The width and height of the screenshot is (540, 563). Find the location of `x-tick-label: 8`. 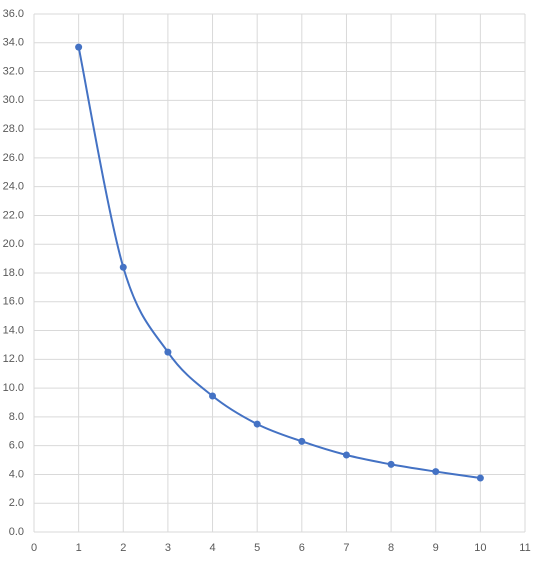

x-tick-label: 8 is located at coordinates (391, 548).